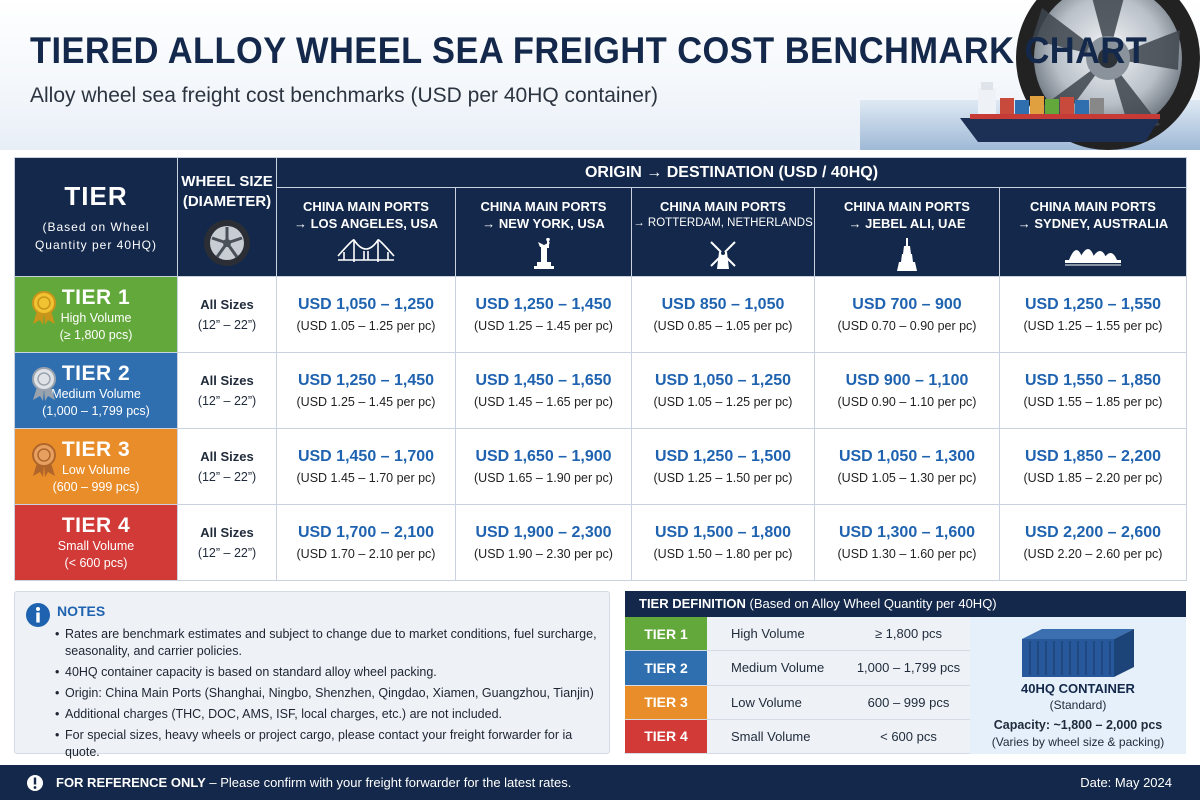 The image size is (1200, 800). I want to click on tier-volume: High Volume, so click(96, 317).